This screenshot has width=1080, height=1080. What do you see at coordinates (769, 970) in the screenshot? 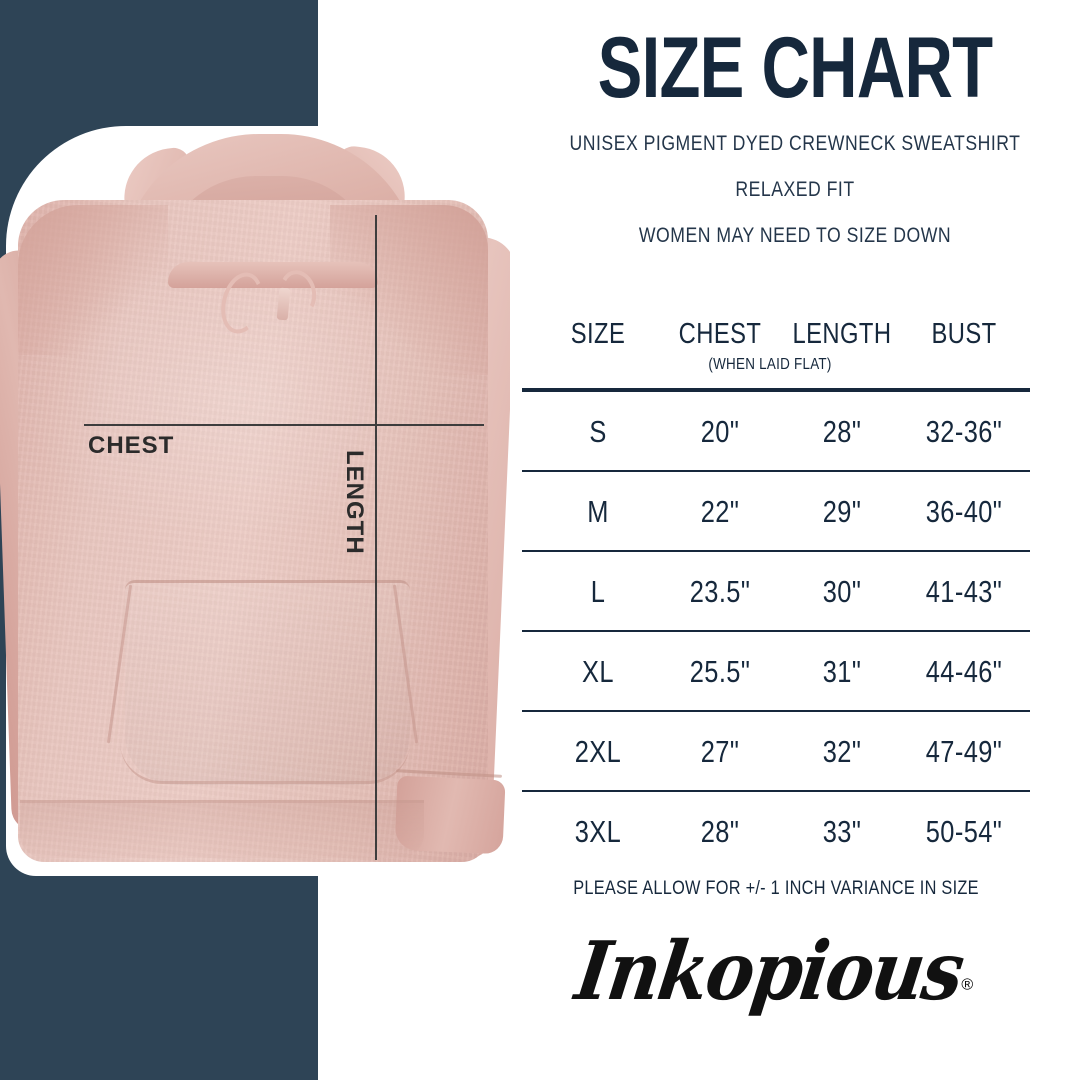
I see `brand-logo-text: Inkopious` at bounding box center [769, 970].